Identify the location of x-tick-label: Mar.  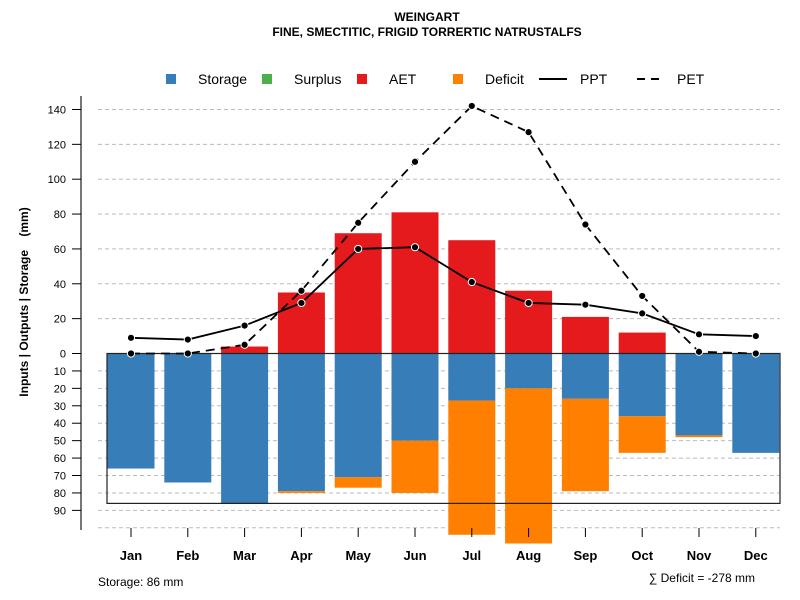
(244, 555).